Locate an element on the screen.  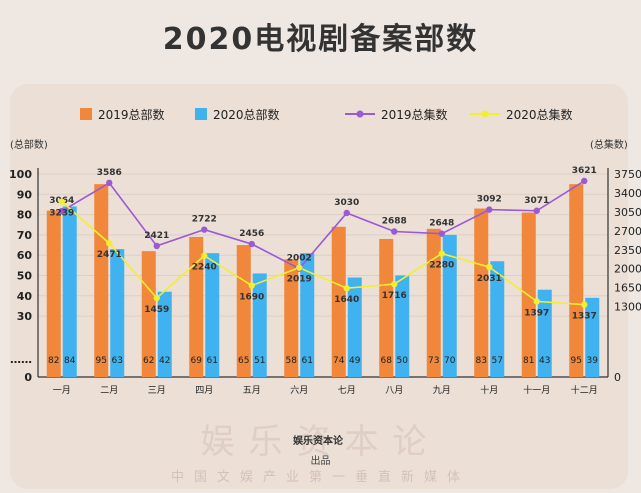
legend-marker-2019 is located at coordinates (360, 114).